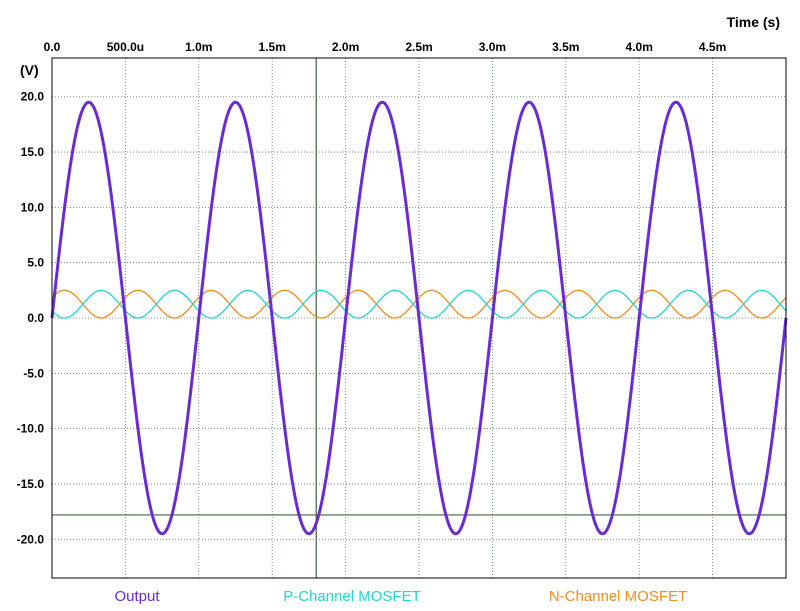  What do you see at coordinates (753, 22) in the screenshot?
I see `x-axis-title: Time (s)` at bounding box center [753, 22].